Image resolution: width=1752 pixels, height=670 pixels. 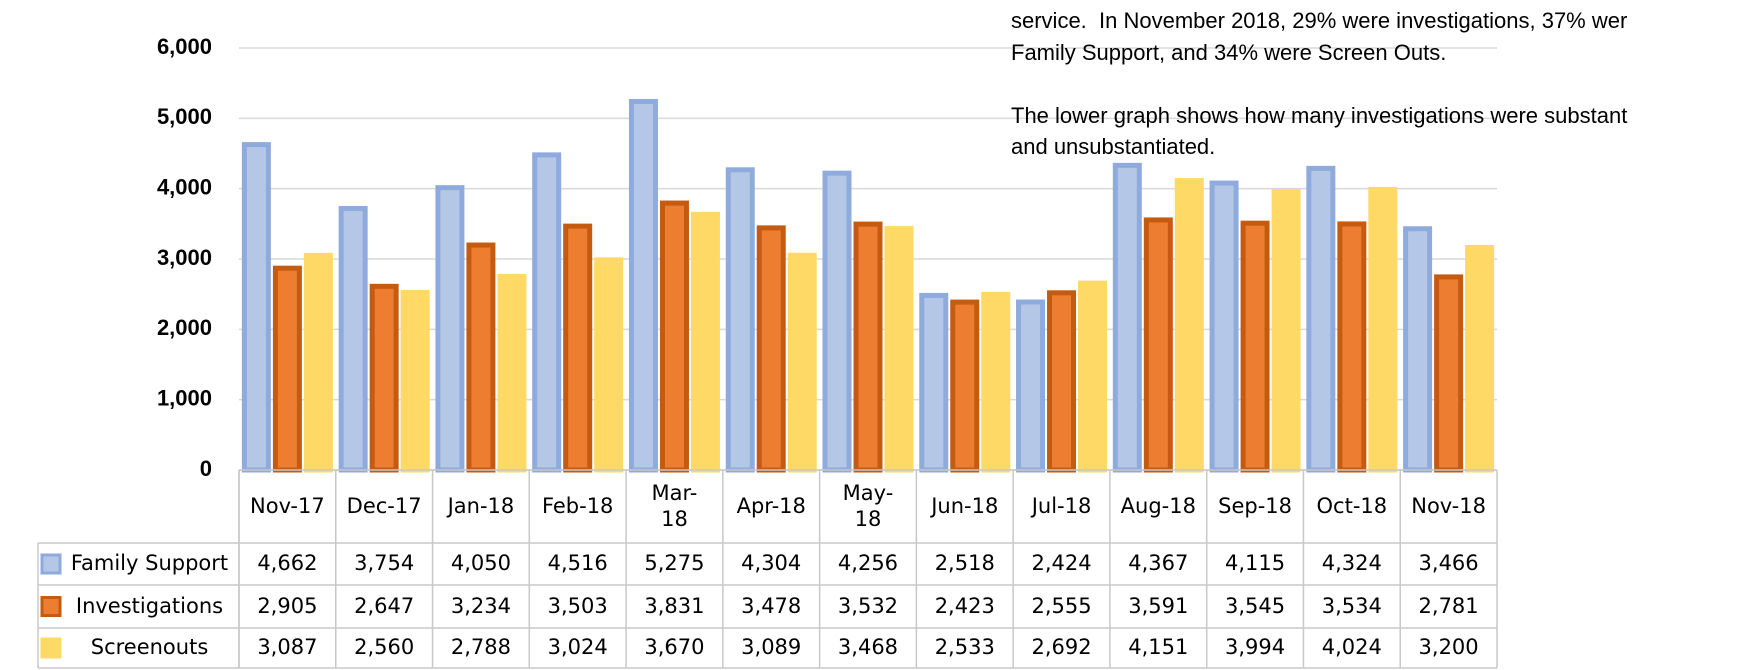 What do you see at coordinates (384, 563) in the screenshot?
I see `table-value: 3,754` at bounding box center [384, 563].